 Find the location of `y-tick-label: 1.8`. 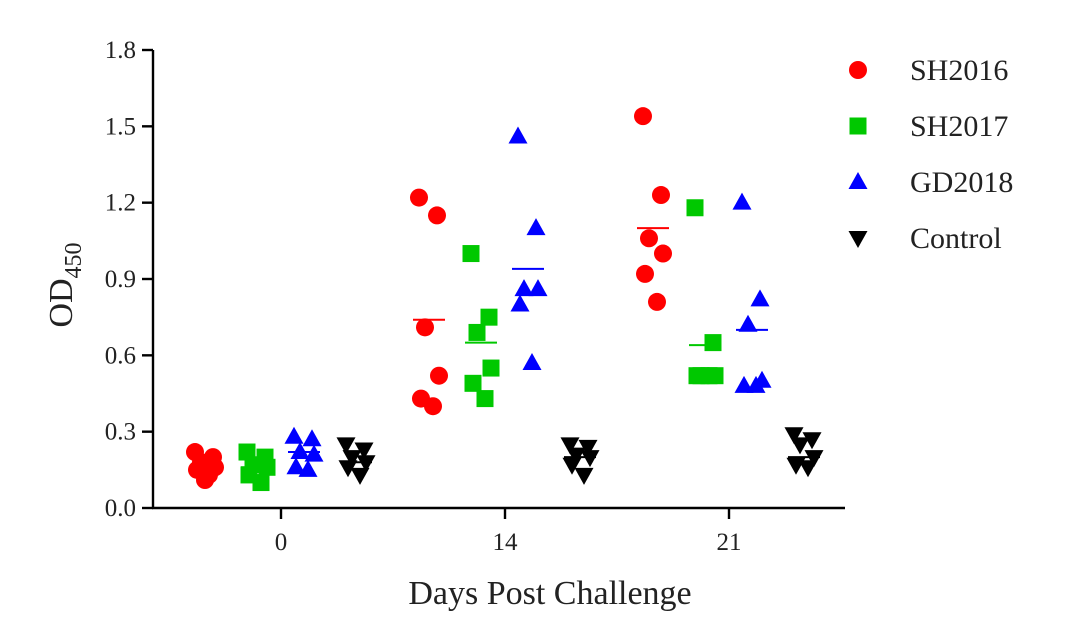

y-tick-label: 1.8 is located at coordinates (120, 50).